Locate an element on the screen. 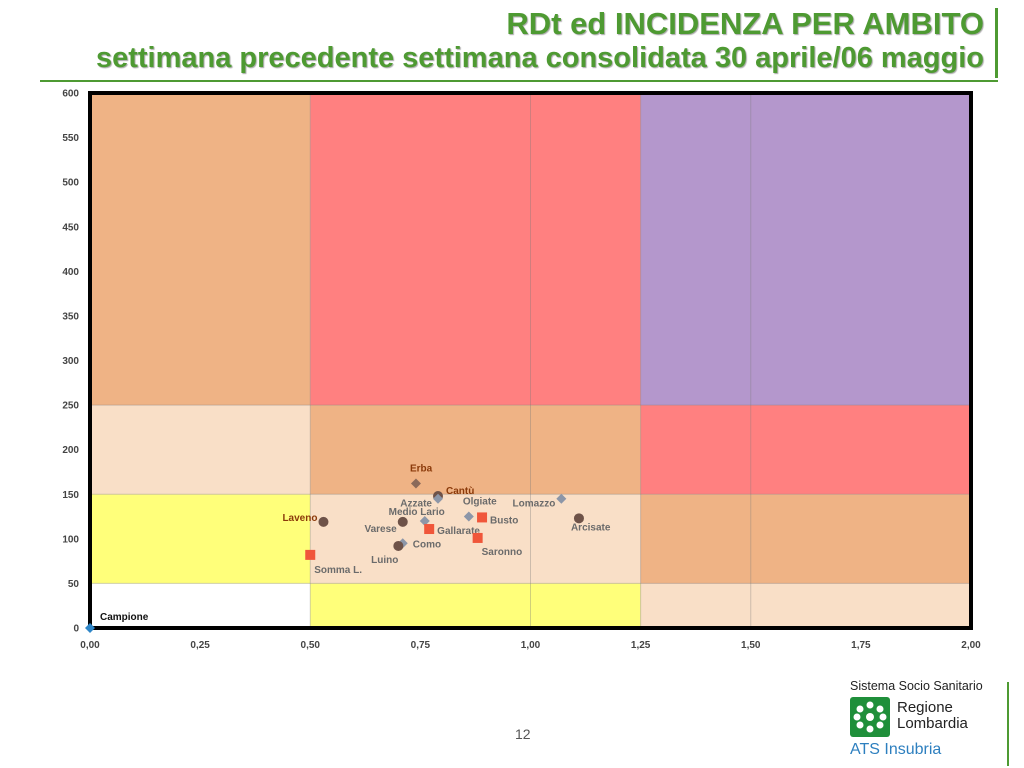 This screenshot has width=1024, height=768. x-tick-label: 0,75 is located at coordinates (421, 645).